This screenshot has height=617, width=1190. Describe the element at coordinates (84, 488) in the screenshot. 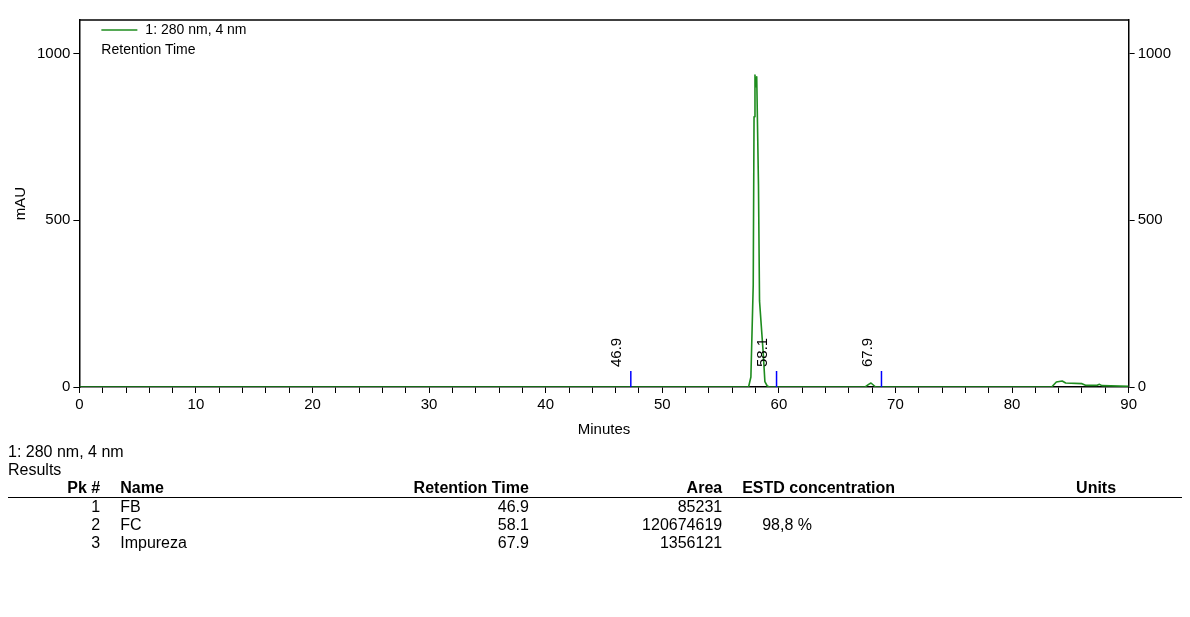

I see `category-label: Pk #` at that location.